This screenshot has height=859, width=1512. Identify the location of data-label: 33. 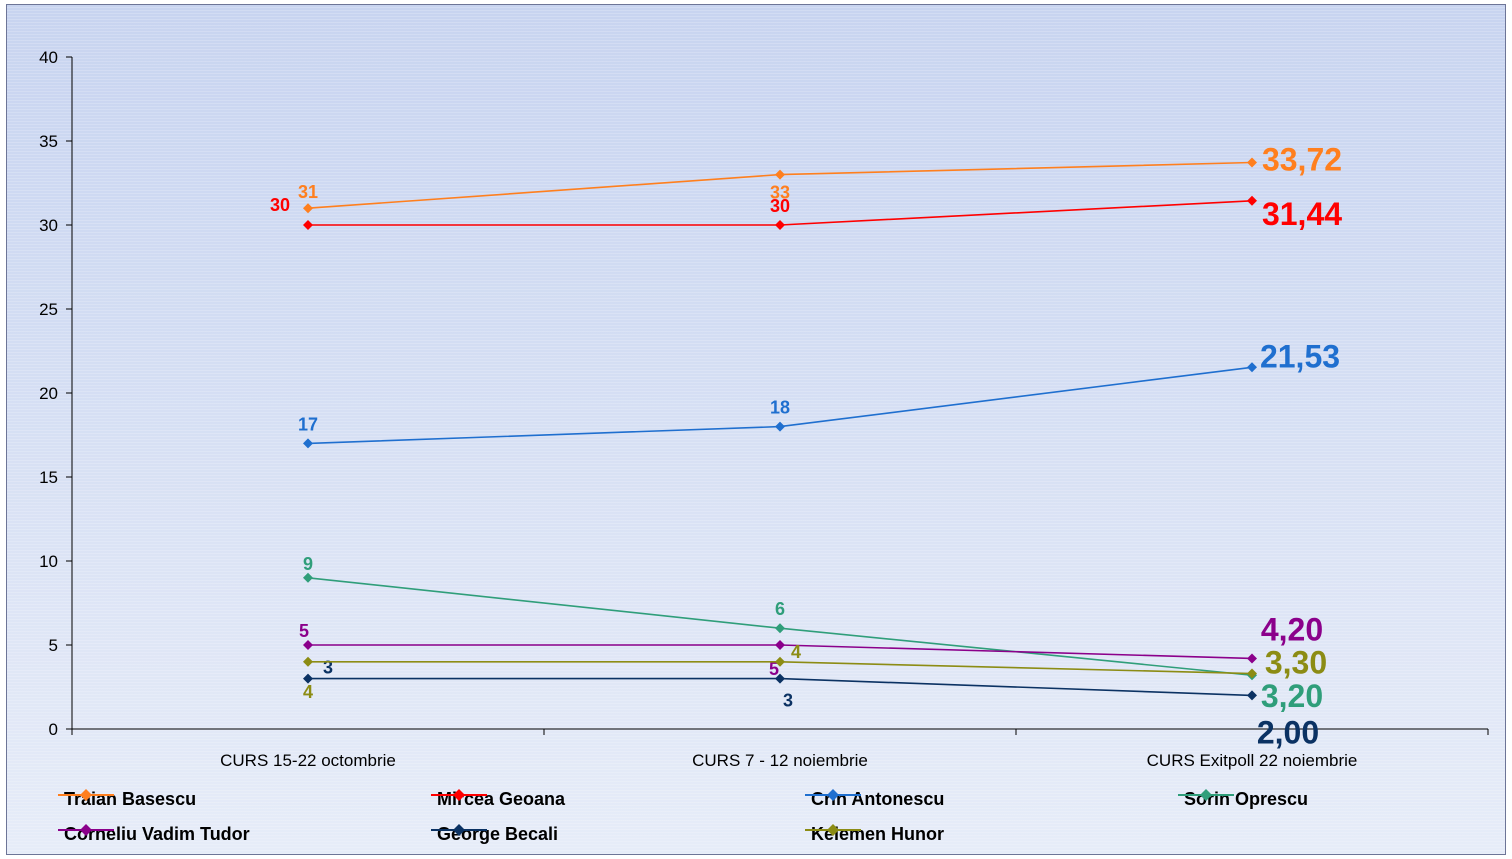
(780, 193).